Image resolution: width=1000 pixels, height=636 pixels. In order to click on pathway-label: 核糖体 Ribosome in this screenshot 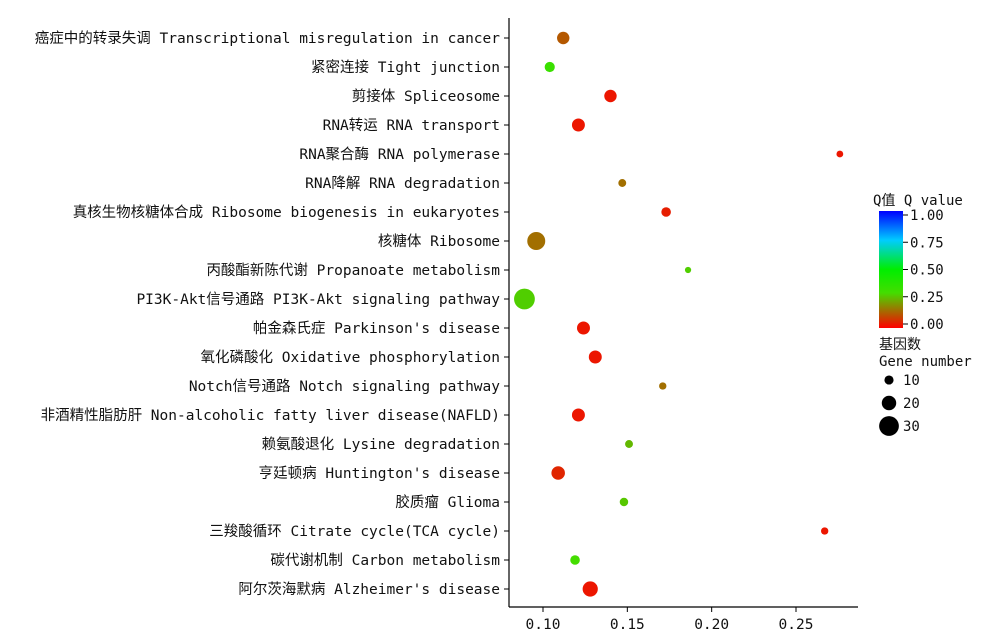, I will do `click(439, 241)`.